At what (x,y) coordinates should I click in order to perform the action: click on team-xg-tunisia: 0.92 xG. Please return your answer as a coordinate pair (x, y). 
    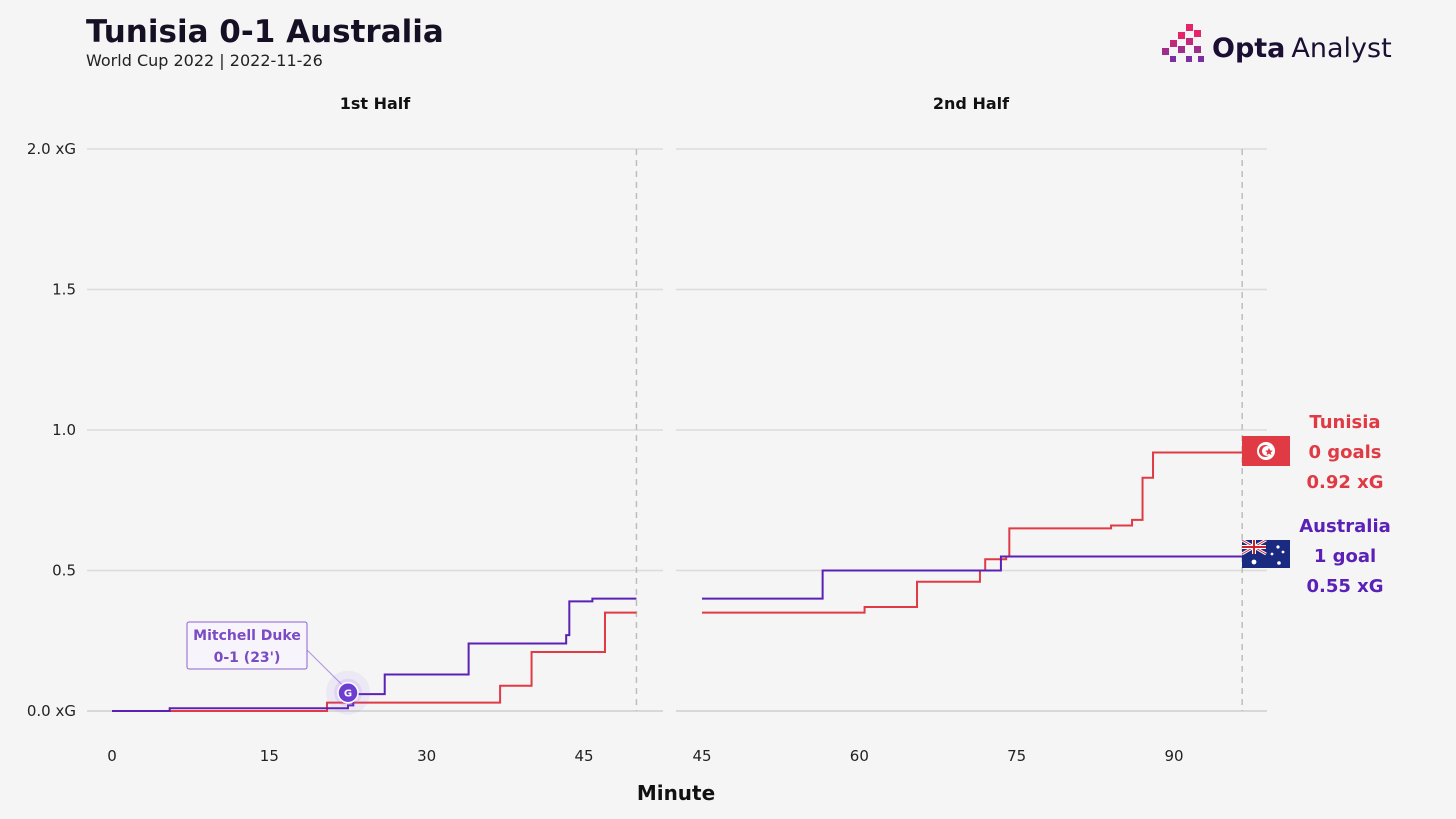
    Looking at the image, I should click on (1344, 482).